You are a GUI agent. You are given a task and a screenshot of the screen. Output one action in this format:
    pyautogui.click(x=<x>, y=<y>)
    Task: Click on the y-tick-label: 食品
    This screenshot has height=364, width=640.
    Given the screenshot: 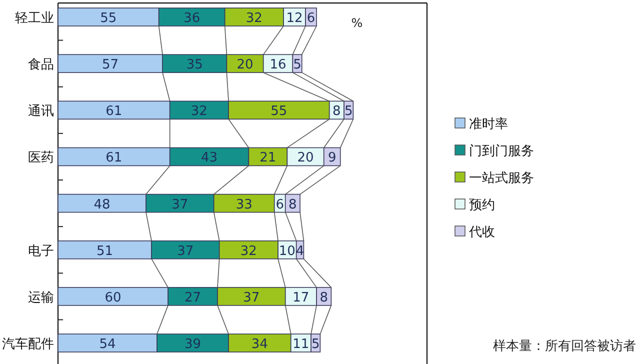 What is the action you would take?
    pyautogui.click(x=41, y=65)
    